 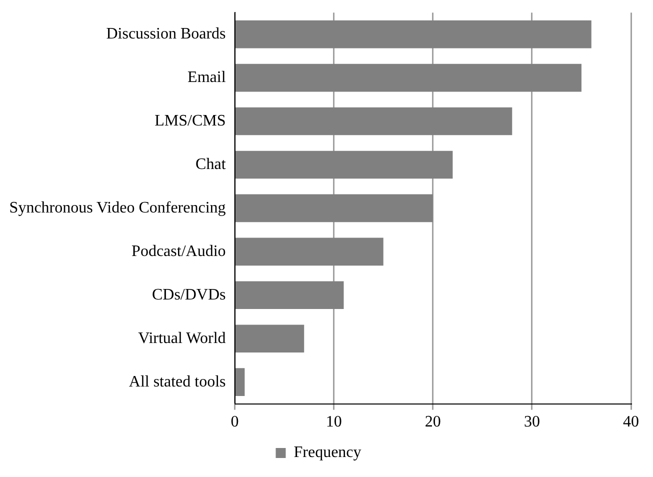 What do you see at coordinates (189, 295) in the screenshot?
I see `y-tick-label: CDs/DVDs` at bounding box center [189, 295].